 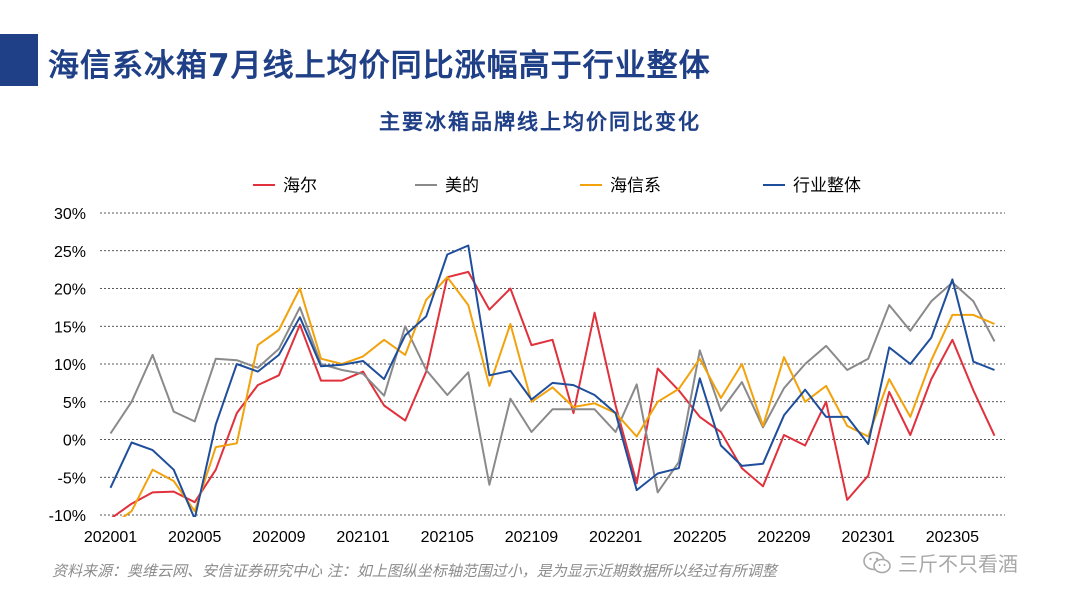 I want to click on x-tick-label: 202205, so click(x=699, y=537).